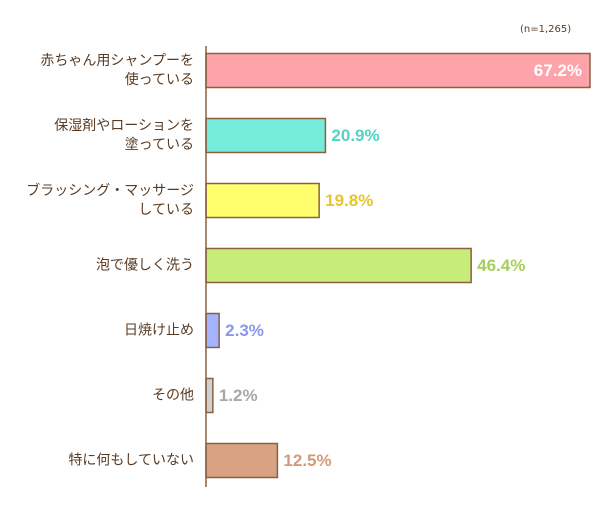 The height and width of the screenshot is (520, 600). Describe the element at coordinates (349, 200) in the screenshot. I see `value-label: 19.8%` at that location.